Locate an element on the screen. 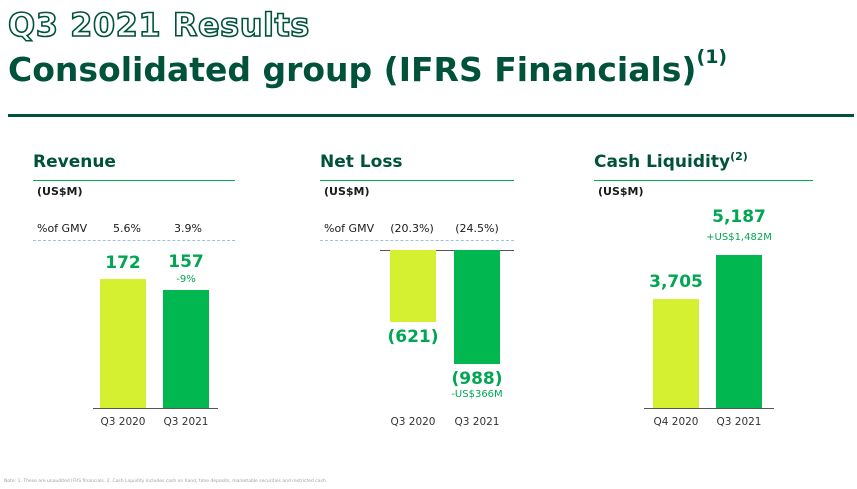 This screenshot has height=489, width=857. revenue-gmv-q3-2021: 3.9% is located at coordinates (188, 228).